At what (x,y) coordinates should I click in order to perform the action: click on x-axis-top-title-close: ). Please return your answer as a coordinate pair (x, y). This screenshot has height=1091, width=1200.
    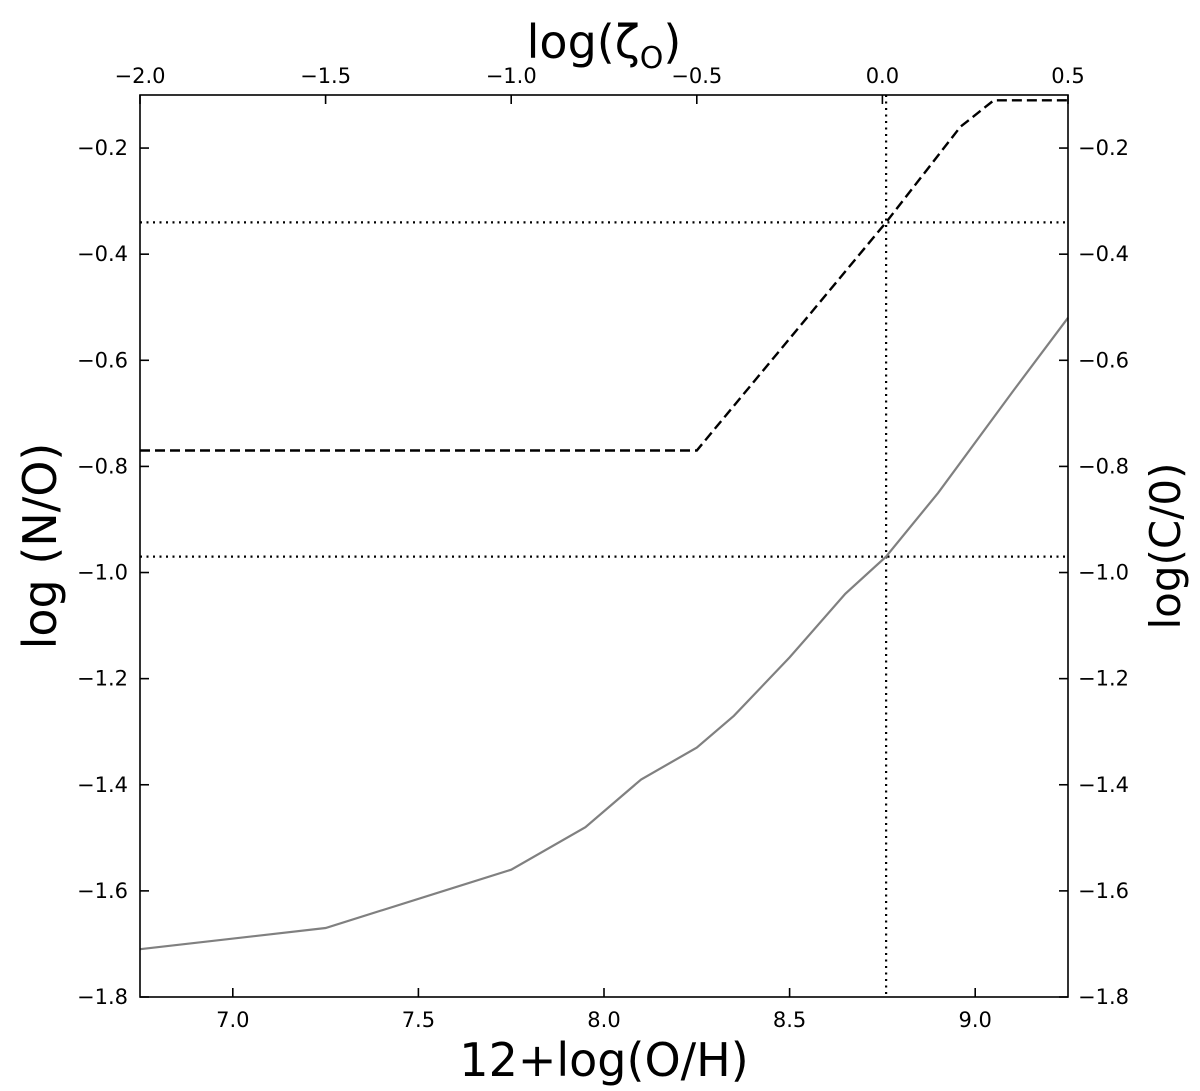
    Looking at the image, I should click on (672, 42).